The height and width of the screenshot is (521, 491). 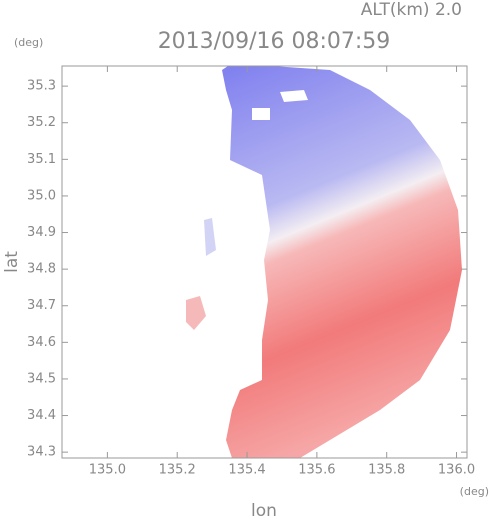 I want to click on y-tick-label: 35.0, so click(x=41, y=195).